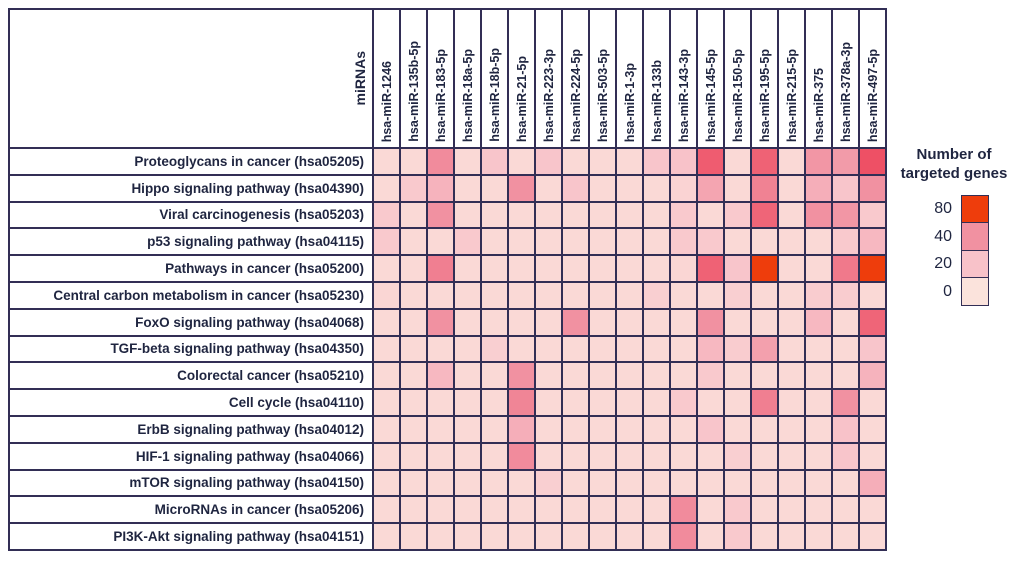 The width and height of the screenshot is (1020, 565). What do you see at coordinates (954, 264) in the screenshot?
I see `legend-entry: 20` at bounding box center [954, 264].